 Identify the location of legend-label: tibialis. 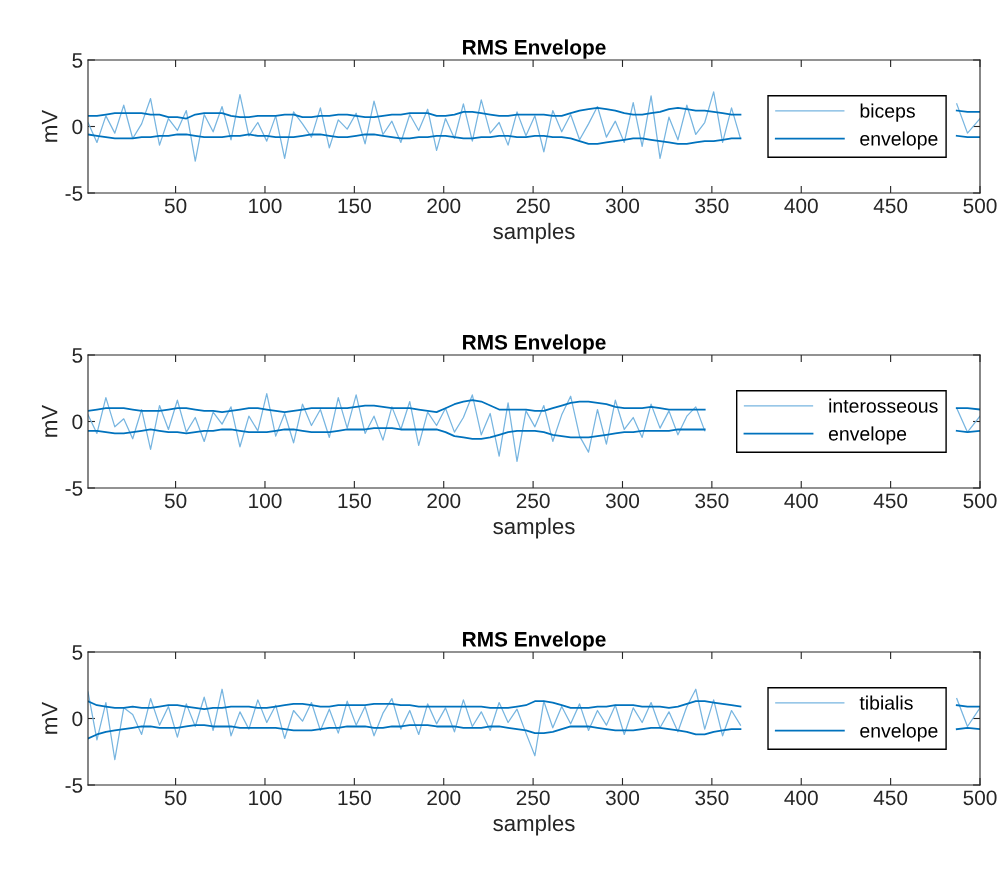
(886, 702).